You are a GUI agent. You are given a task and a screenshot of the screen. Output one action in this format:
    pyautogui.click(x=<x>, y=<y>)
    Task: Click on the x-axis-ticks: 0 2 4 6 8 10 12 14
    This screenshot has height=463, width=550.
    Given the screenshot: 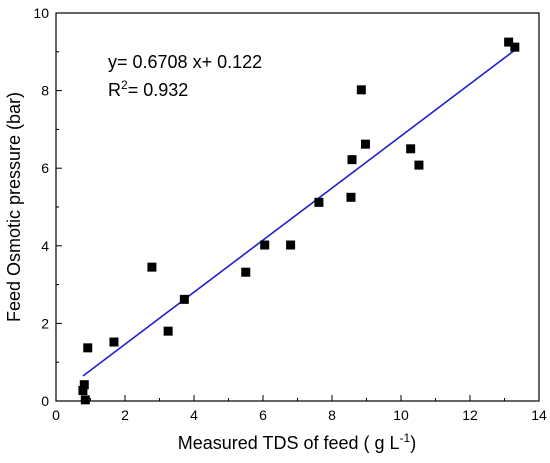 What is the action you would take?
    pyautogui.click(x=299, y=409)
    